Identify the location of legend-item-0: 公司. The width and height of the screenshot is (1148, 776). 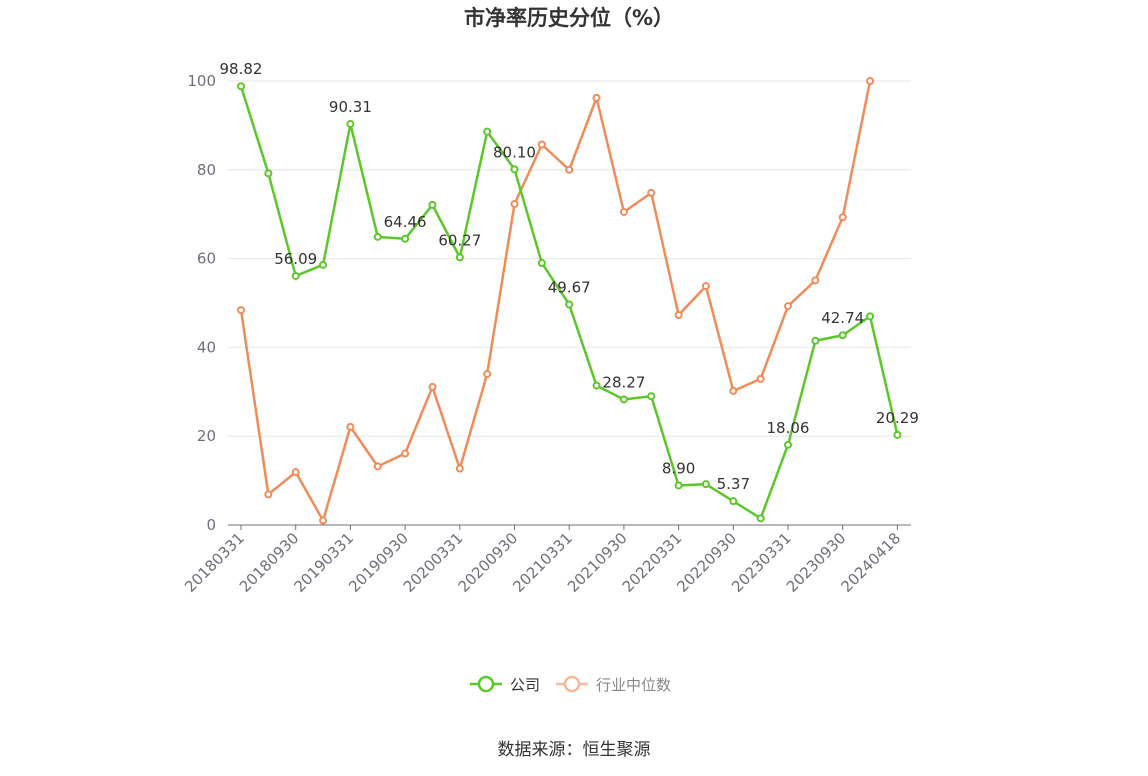
(505, 684).